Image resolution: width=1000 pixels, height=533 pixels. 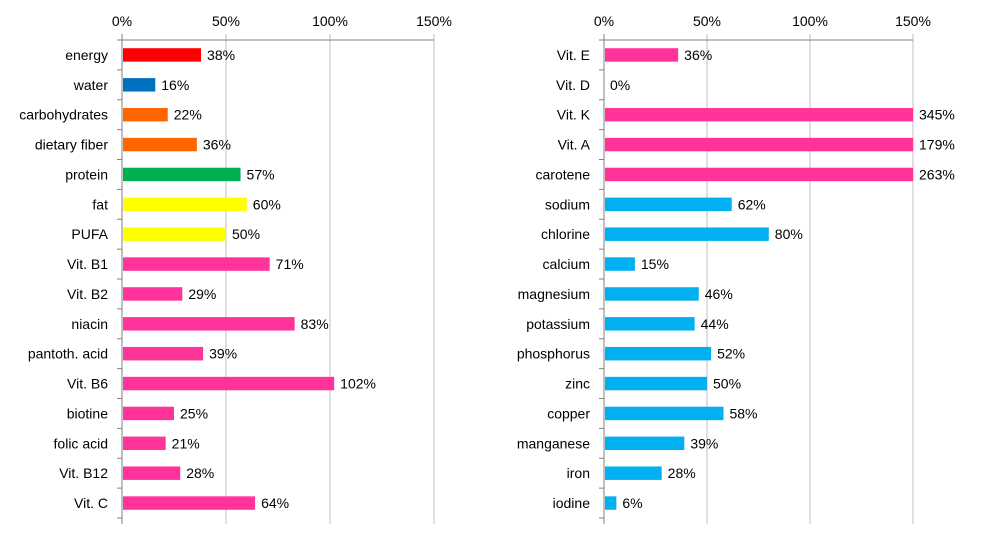 What do you see at coordinates (261, 174) in the screenshot?
I see `data-label: 57%` at bounding box center [261, 174].